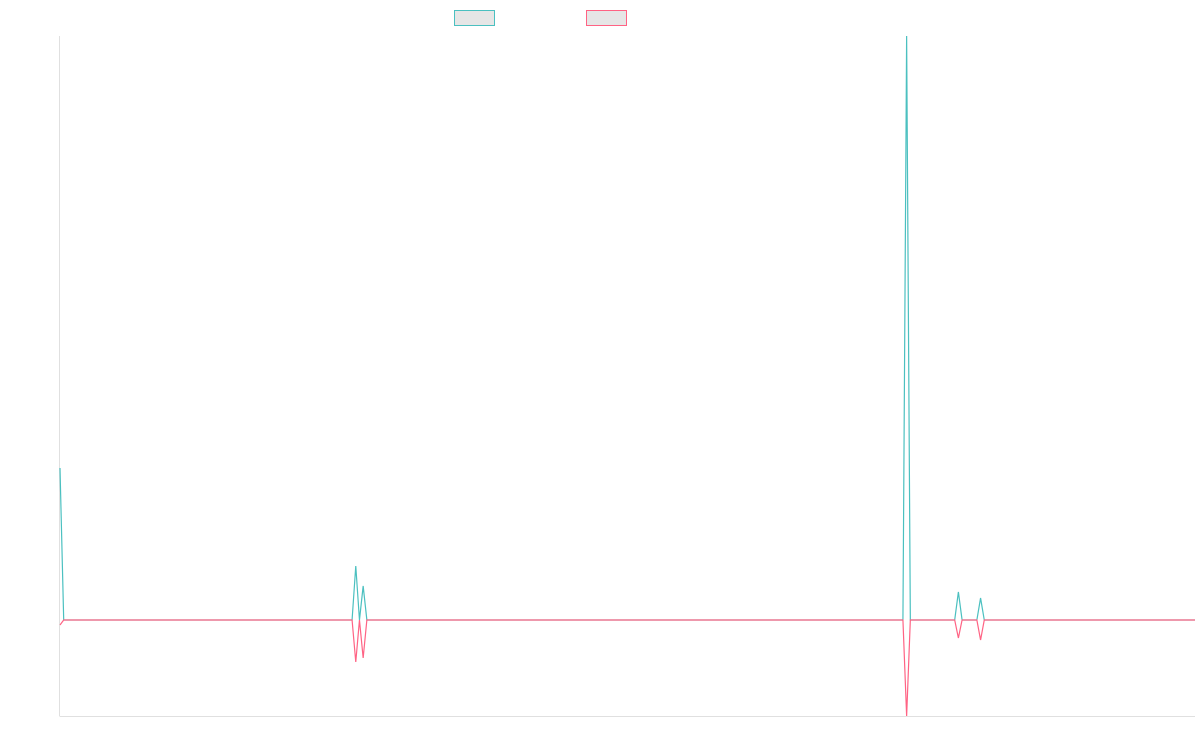 This screenshot has width=1200, height=750. I want to click on line-series, so click(627, 668).